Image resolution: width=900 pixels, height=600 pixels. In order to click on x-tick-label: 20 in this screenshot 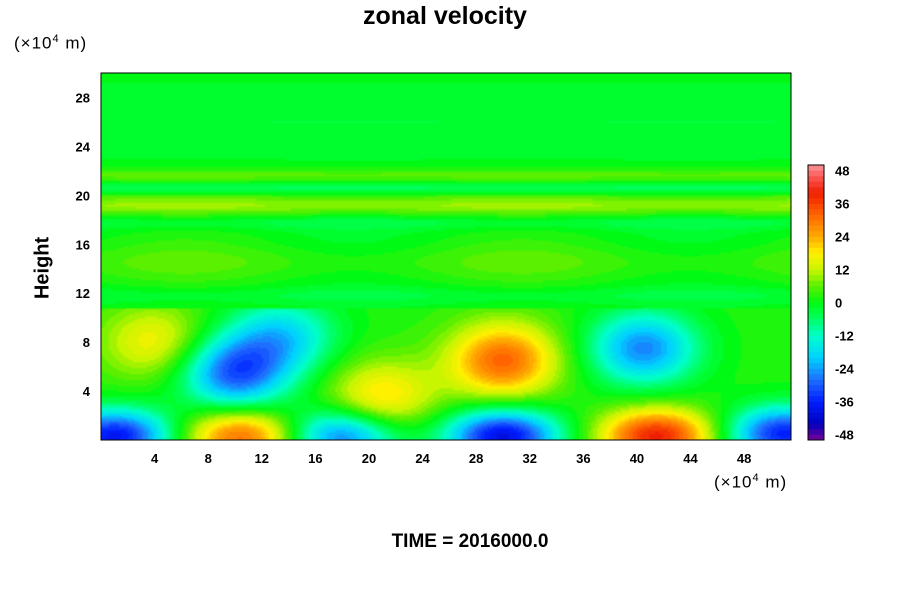, I will do `click(369, 458)`.